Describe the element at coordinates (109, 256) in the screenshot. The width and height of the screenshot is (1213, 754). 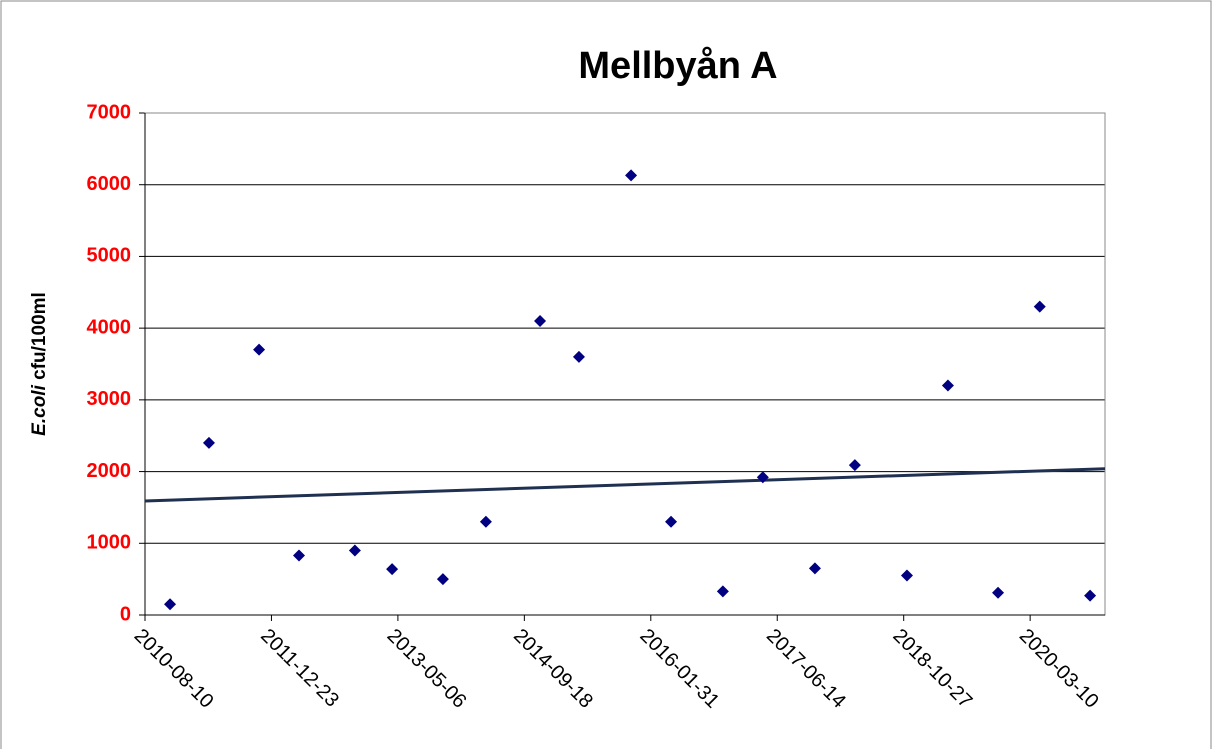
I see `y-tick-label: 5000` at that location.